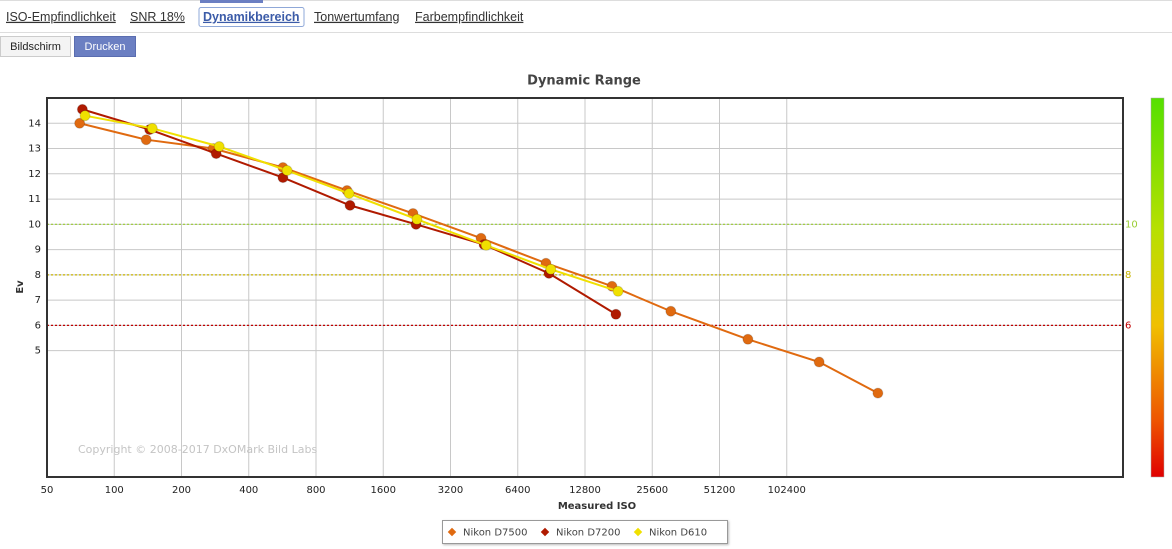 The height and width of the screenshot is (549, 1172). What do you see at coordinates (197, 449) in the screenshot?
I see `watermark: Copyright © 2008-2017 DxOMark Bild Labs` at bounding box center [197, 449].